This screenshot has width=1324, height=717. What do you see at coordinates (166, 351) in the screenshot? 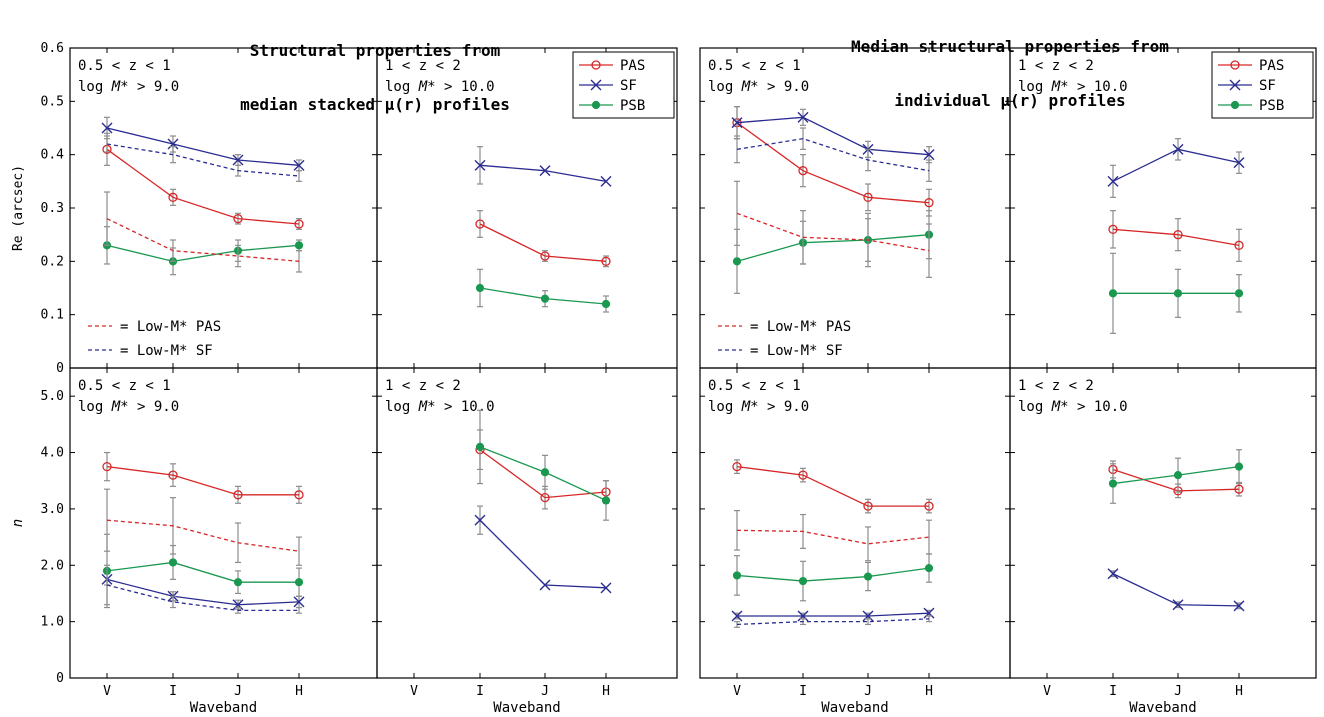
I see `legend-lowmass-sf-label: = Low-M* SF` at bounding box center [166, 351].